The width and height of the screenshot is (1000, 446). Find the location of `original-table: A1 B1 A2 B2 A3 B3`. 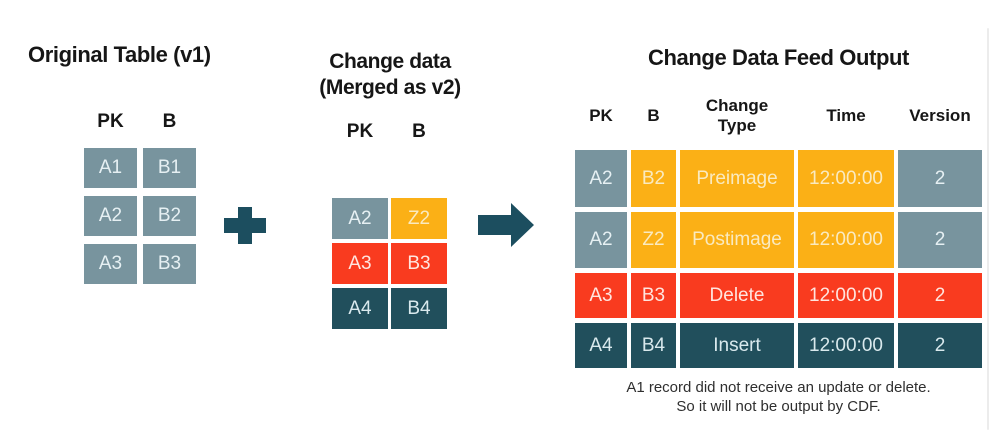

original-table: A1 B1 A2 B2 A3 B3 is located at coordinates (140, 216).